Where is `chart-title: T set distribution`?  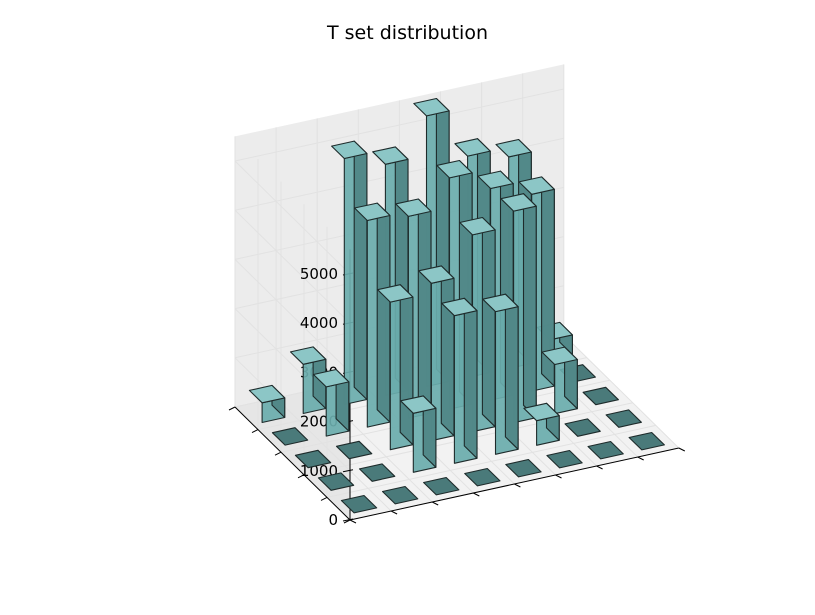
chart-title: T set distribution is located at coordinates (407, 33).